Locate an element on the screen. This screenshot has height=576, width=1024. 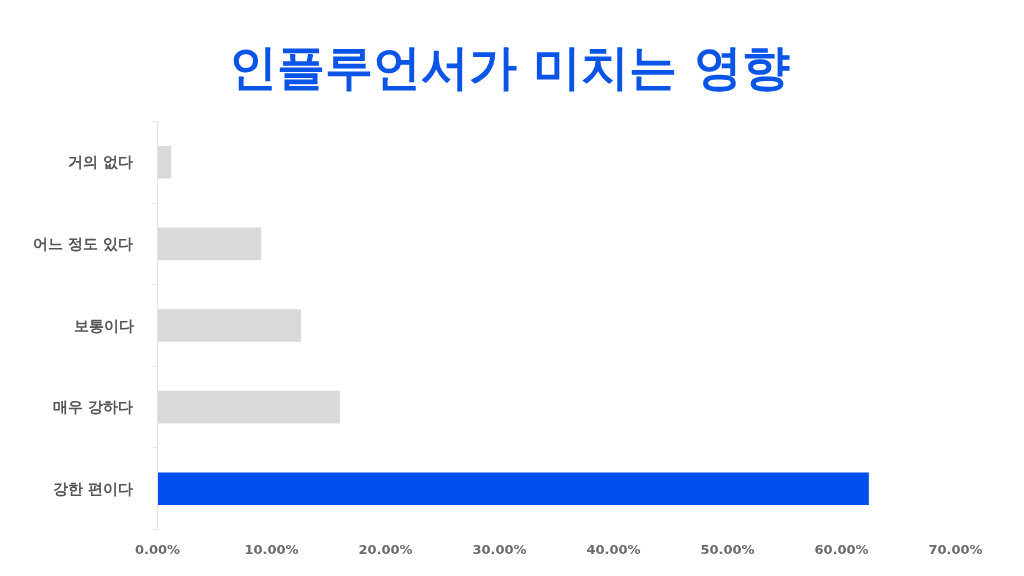
y-tick-label: 매우 강하다 is located at coordinates (93, 407).